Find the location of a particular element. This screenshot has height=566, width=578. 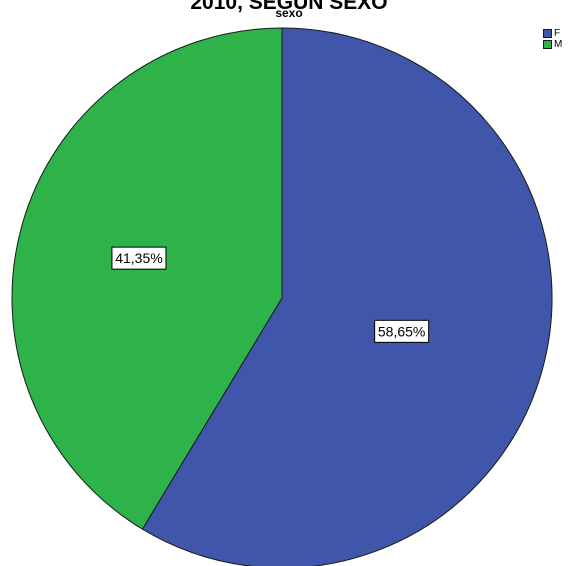

data-label-text: 58,65% is located at coordinates (401, 331).